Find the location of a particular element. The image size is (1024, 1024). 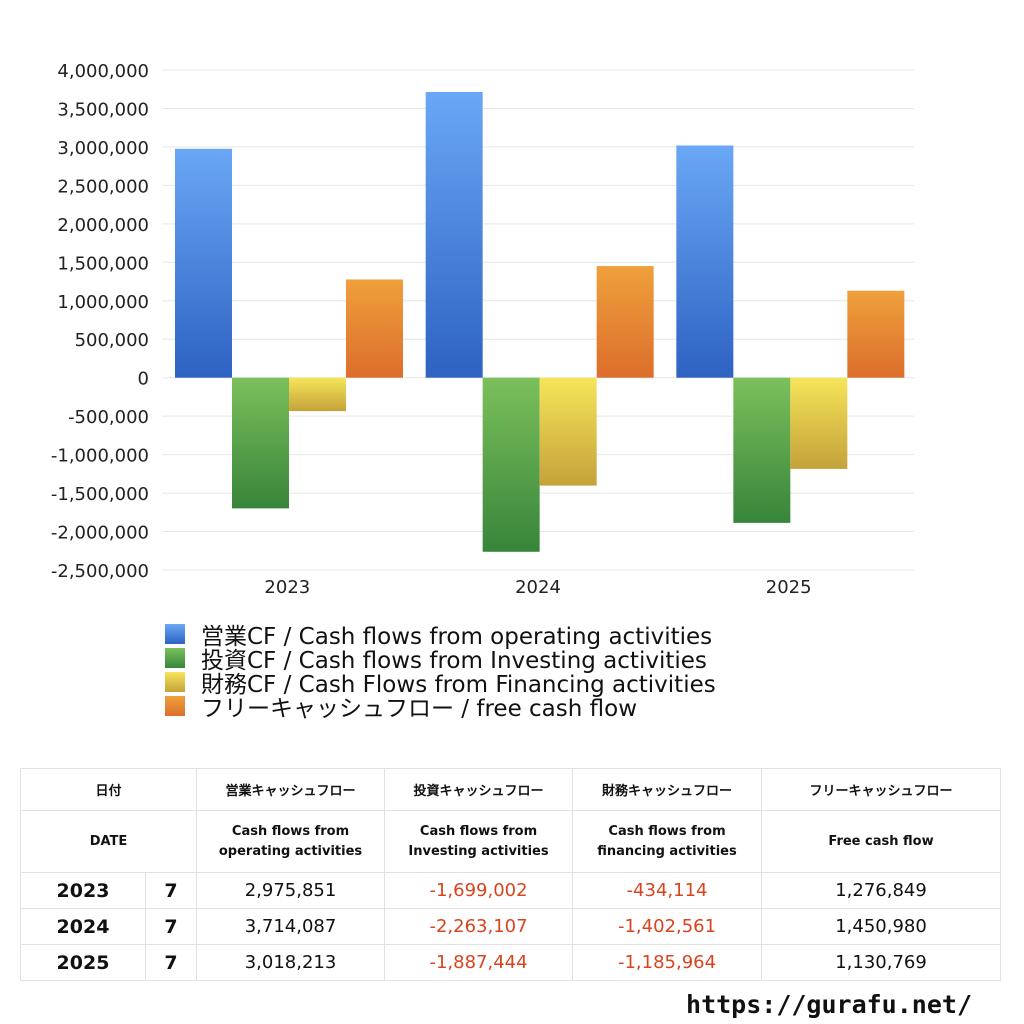

bar-operating-2024 is located at coordinates (454, 234).